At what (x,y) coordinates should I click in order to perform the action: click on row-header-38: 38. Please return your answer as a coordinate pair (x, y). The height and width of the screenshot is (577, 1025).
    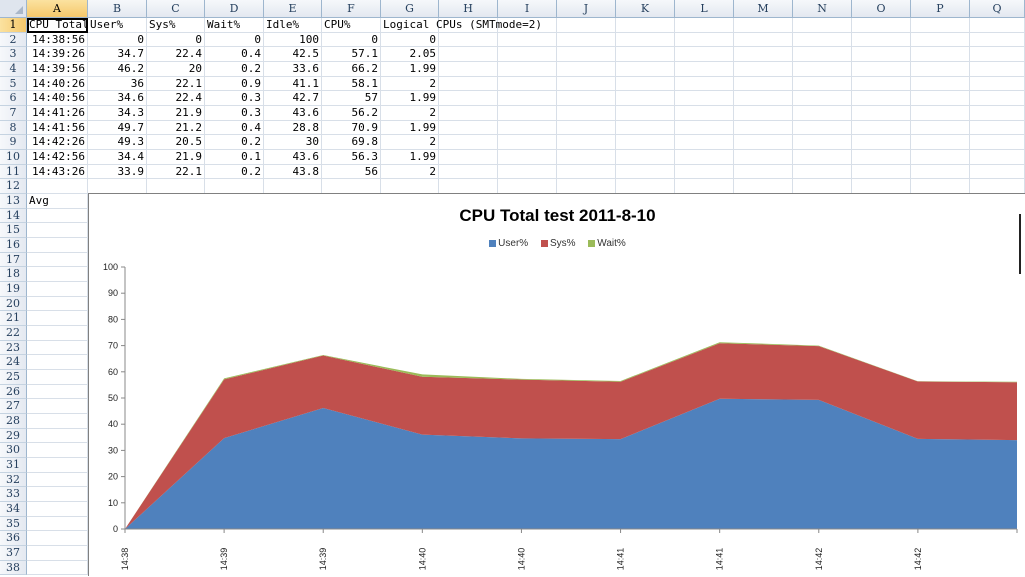
    Looking at the image, I should click on (13, 568).